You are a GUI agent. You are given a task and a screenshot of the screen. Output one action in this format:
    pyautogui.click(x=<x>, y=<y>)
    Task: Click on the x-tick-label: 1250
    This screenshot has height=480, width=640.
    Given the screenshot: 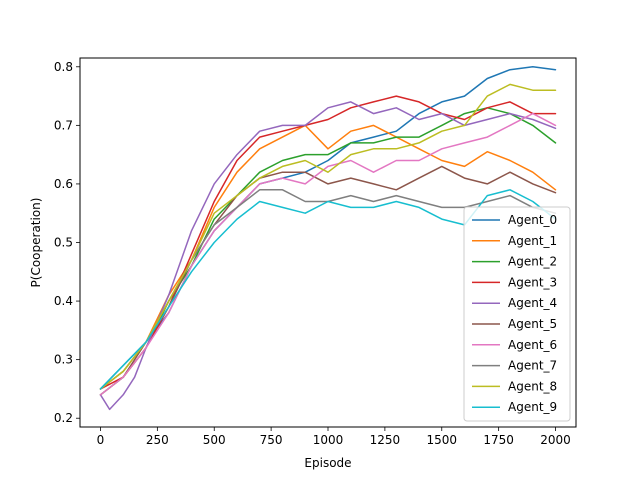 What is the action you would take?
    pyautogui.click(x=385, y=440)
    